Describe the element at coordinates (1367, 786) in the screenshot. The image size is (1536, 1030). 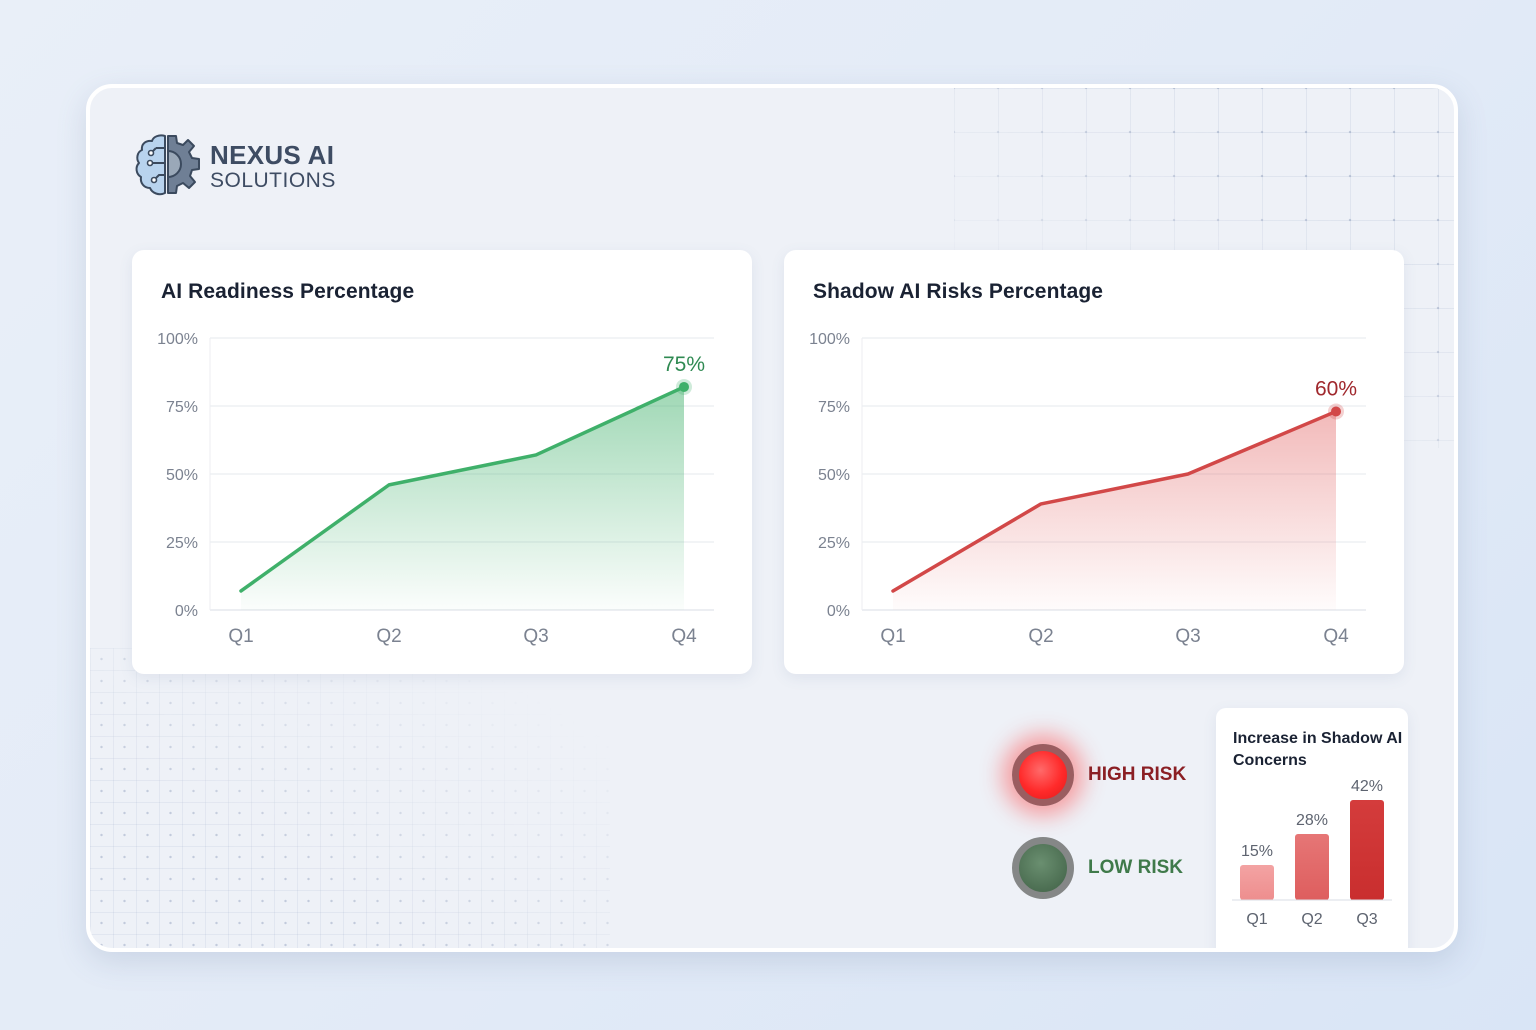
I see `bar-value: 42%` at that location.